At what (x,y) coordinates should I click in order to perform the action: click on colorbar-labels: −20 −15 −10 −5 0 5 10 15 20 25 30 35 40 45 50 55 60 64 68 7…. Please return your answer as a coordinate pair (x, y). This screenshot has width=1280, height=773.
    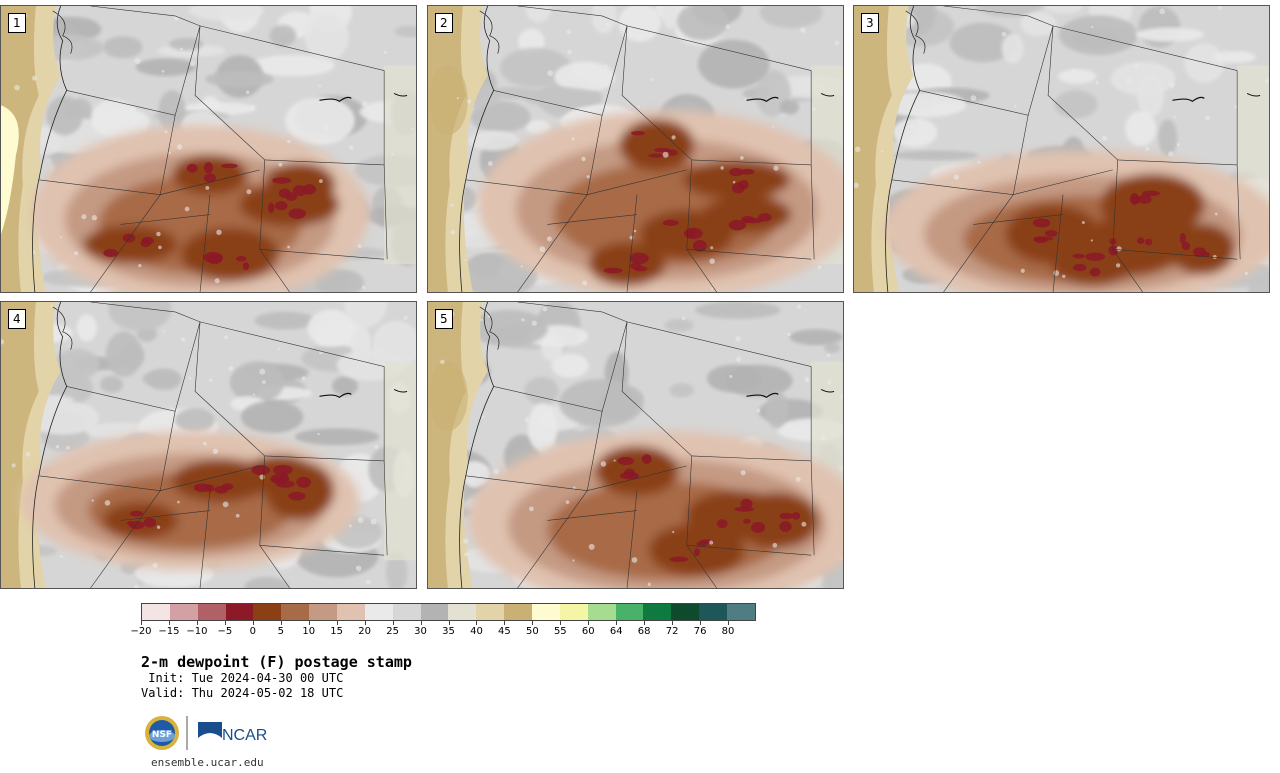
    Looking at the image, I should click on (443, 633).